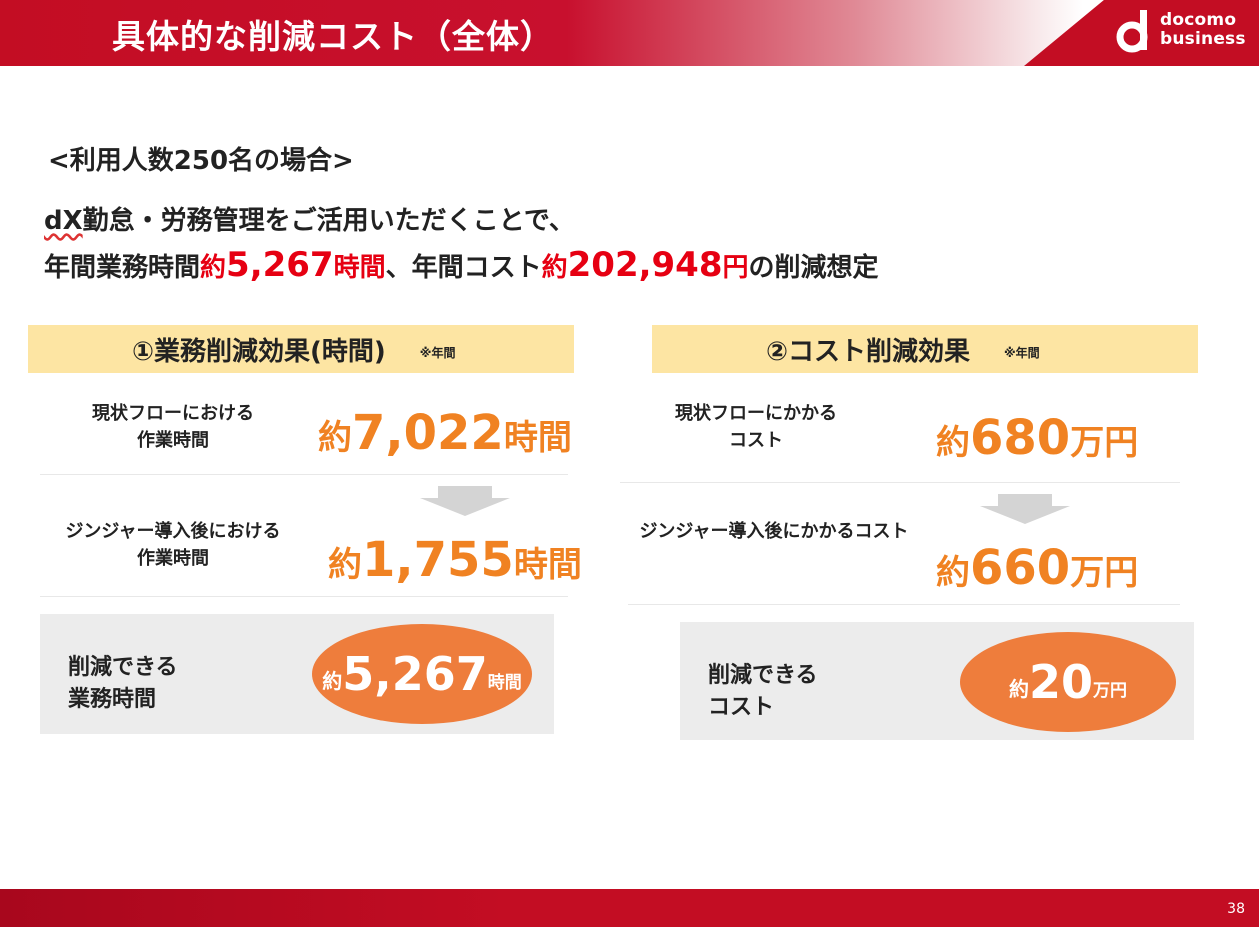 This screenshot has height=927, width=1259. What do you see at coordinates (1020, 568) in the screenshot?
I see `value-number: 660` at bounding box center [1020, 568].